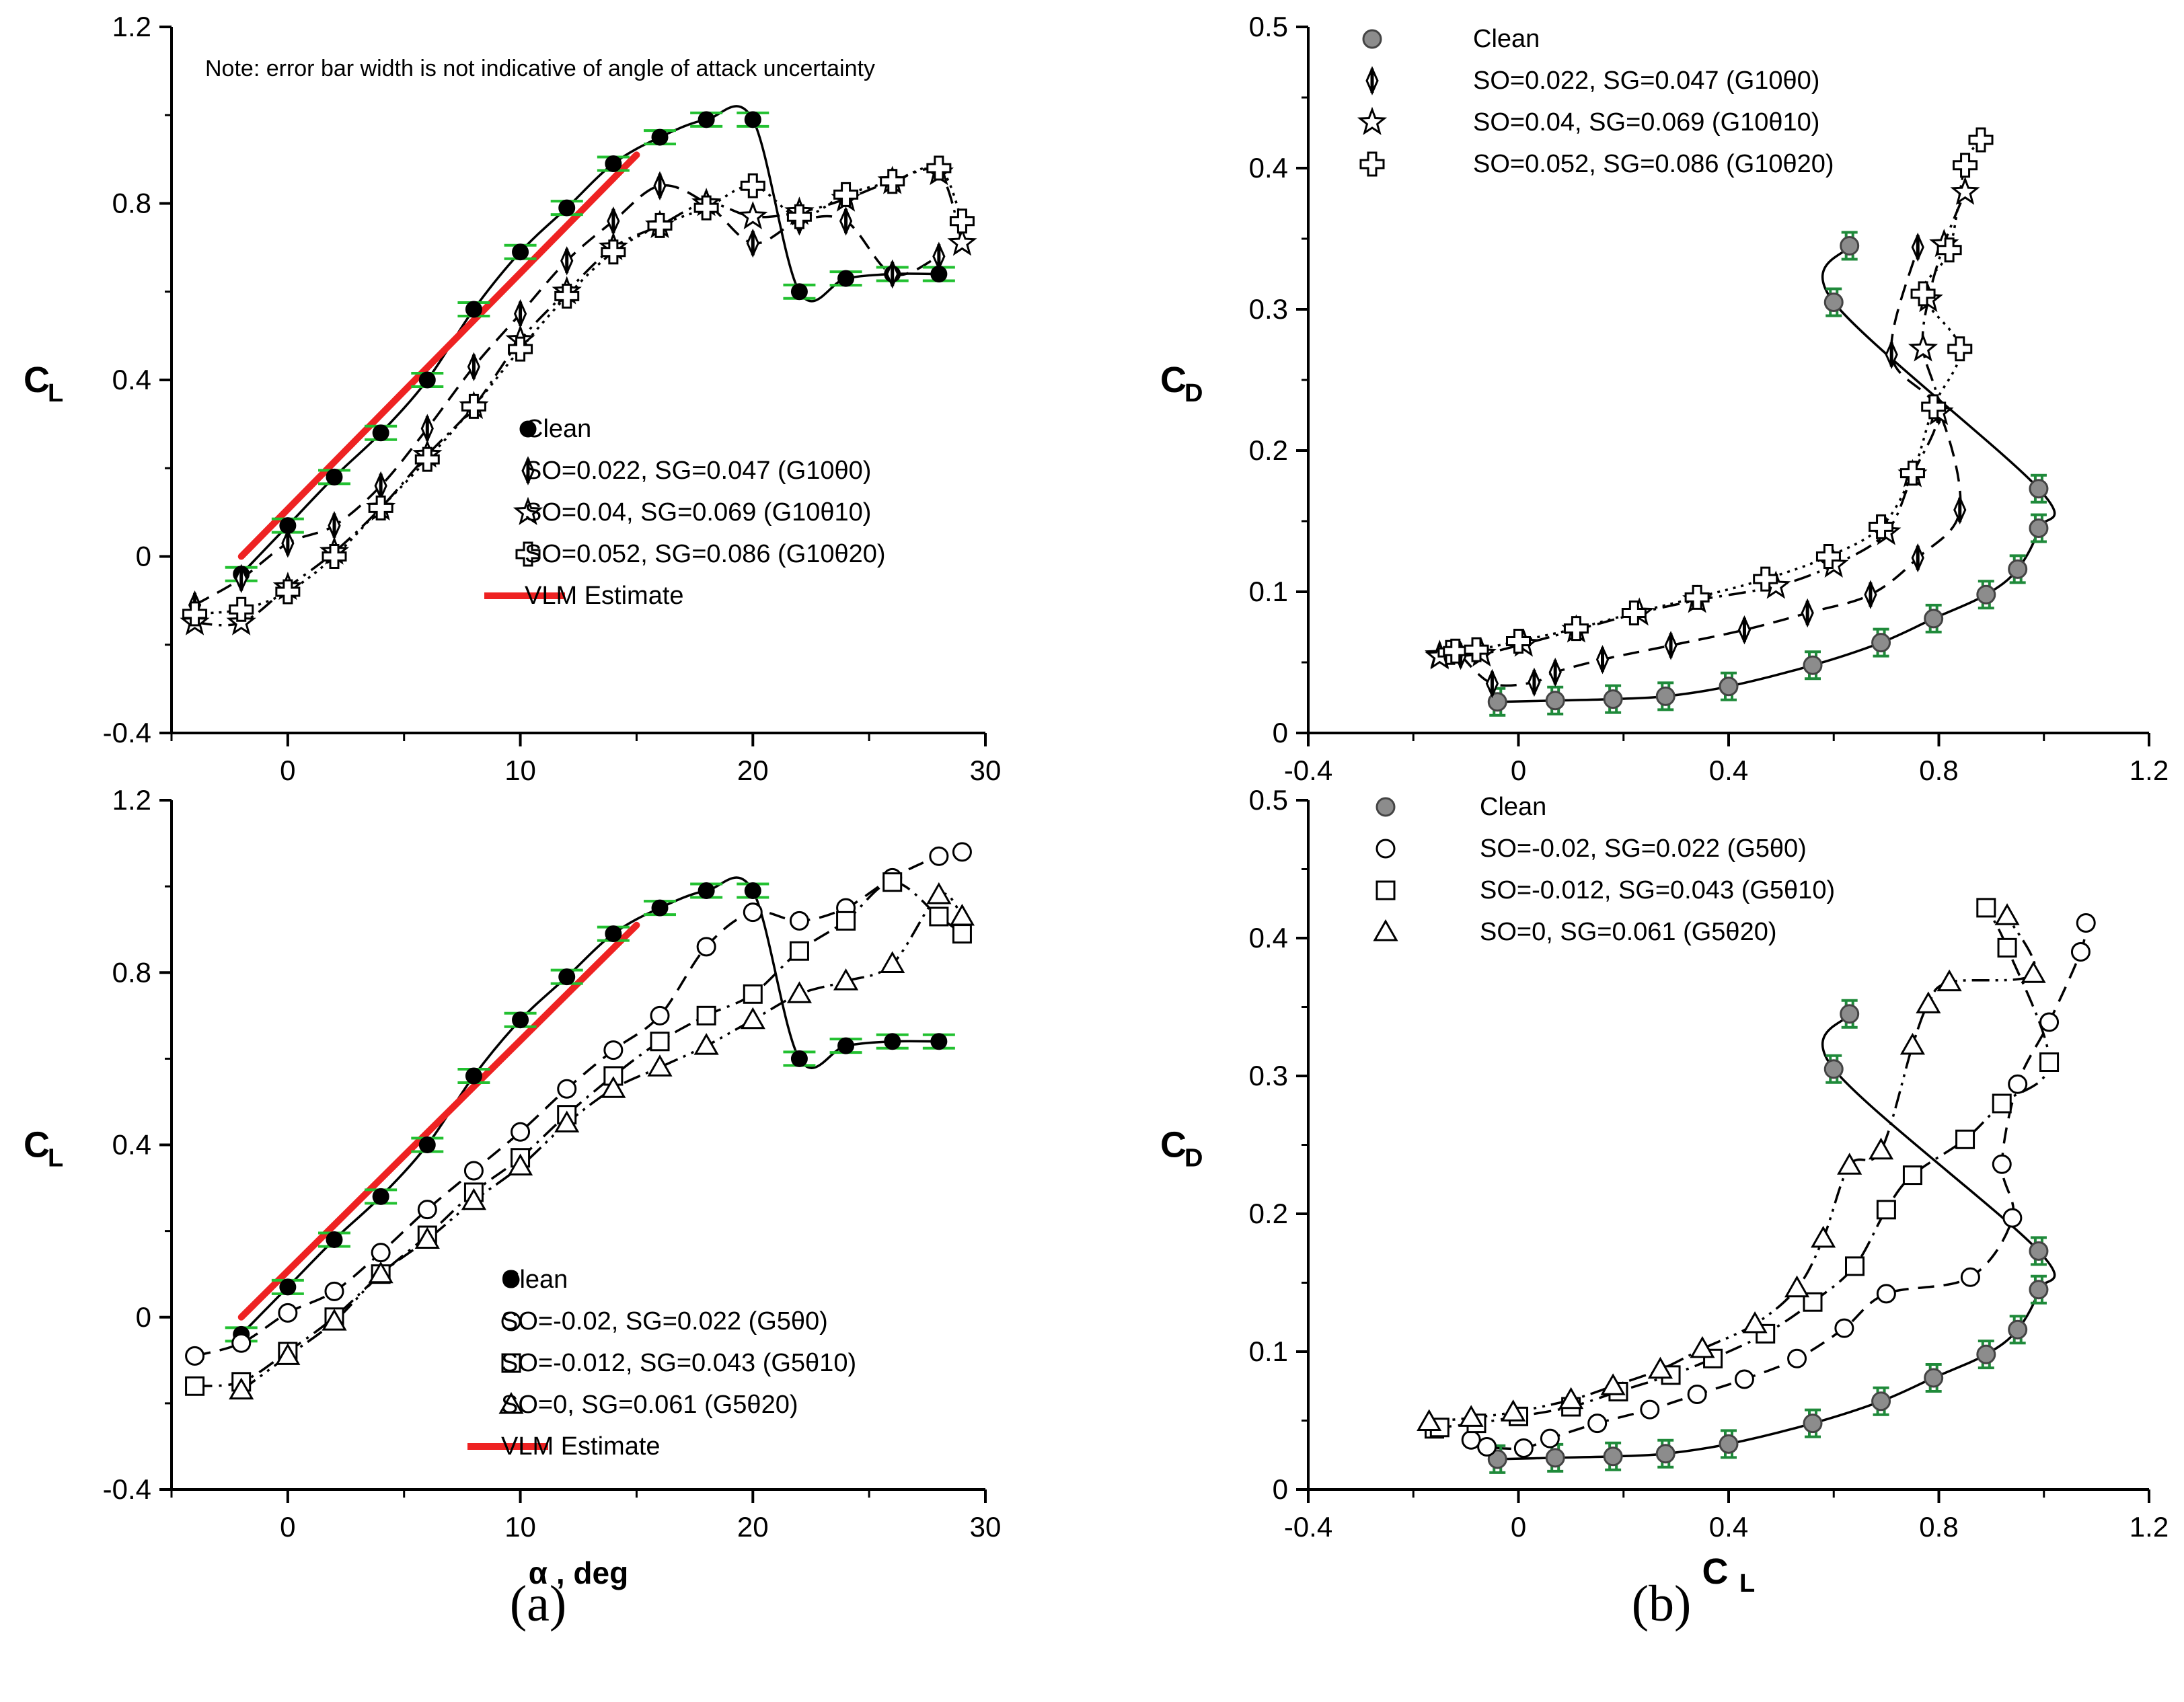 The height and width of the screenshot is (1702, 2184). Describe the element at coordinates (1646, 81) in the screenshot. I see `legend-label: SO=0.022, SG=0.047 (G10θ0)` at that location.